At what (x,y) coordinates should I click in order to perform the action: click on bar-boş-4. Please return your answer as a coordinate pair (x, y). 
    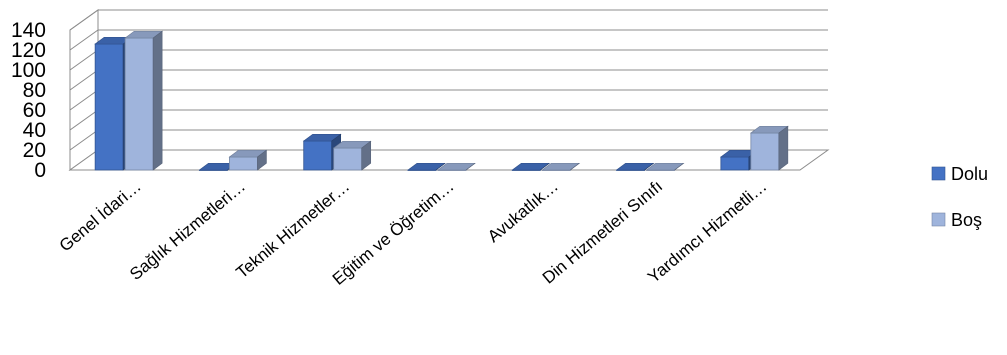
    Looking at the image, I should click on (561, 166).